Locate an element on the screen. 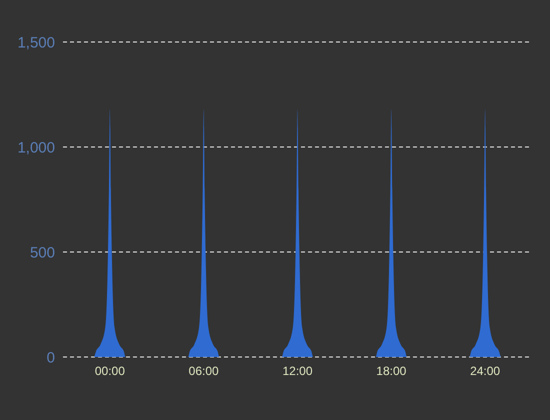 The image size is (550, 420). x-tick-label: 24:00 is located at coordinates (485, 371).